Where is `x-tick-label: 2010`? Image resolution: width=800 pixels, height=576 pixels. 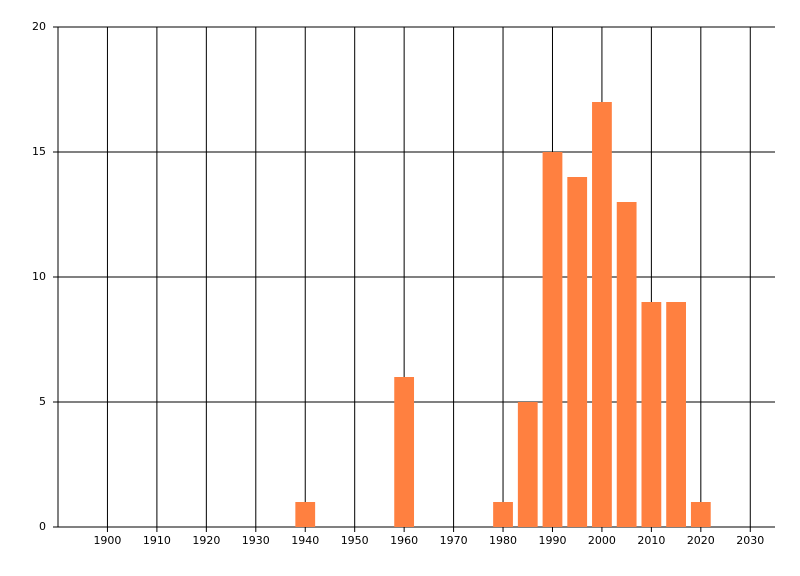
x-tick-label: 2010 is located at coordinates (651, 540).